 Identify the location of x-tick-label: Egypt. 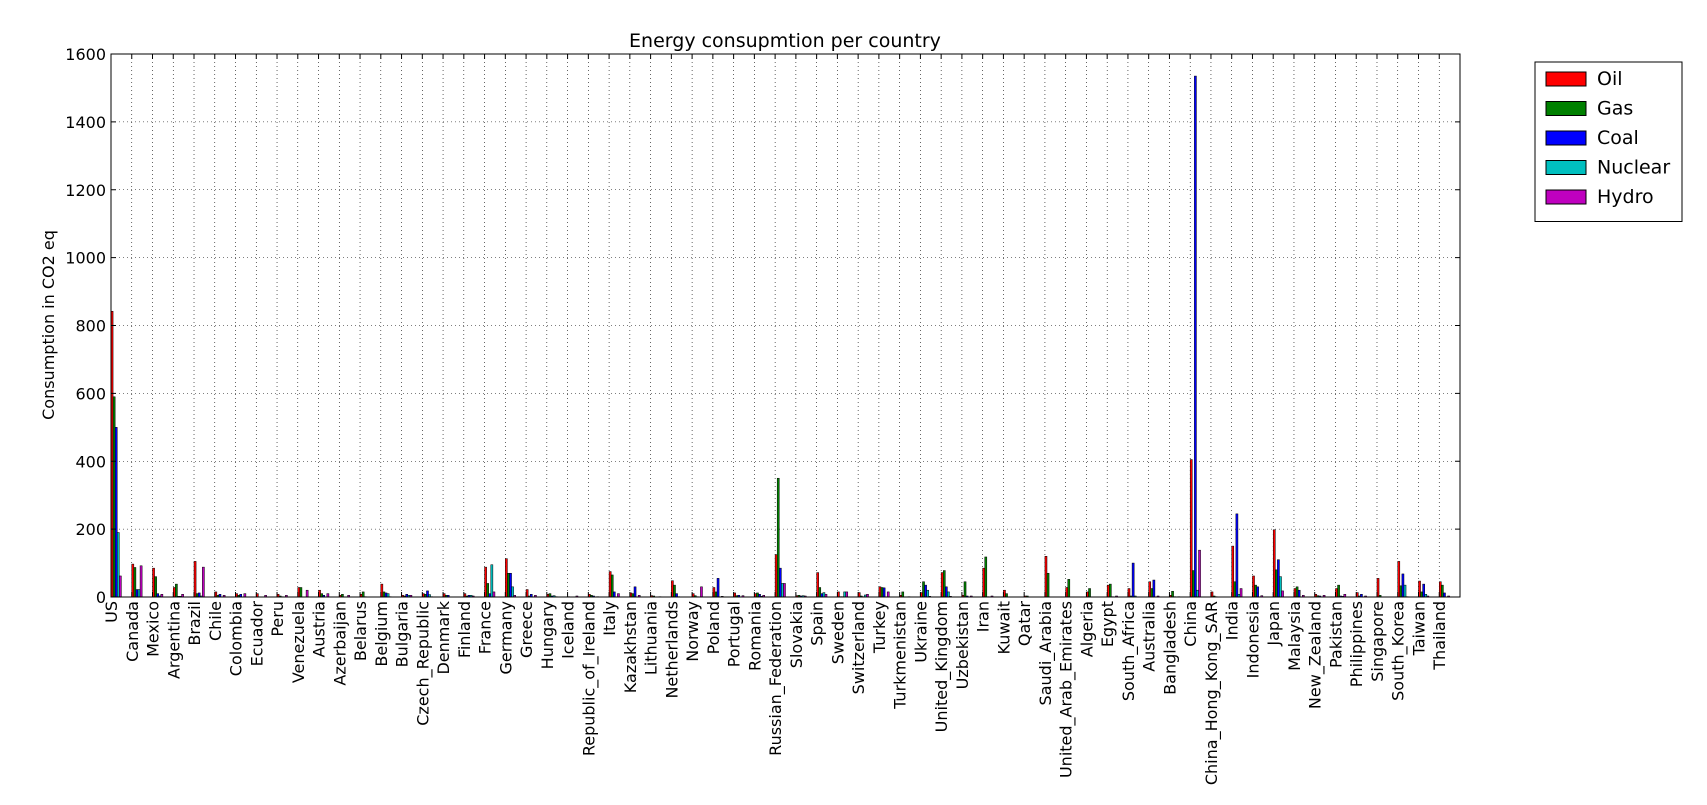
(1107, 624).